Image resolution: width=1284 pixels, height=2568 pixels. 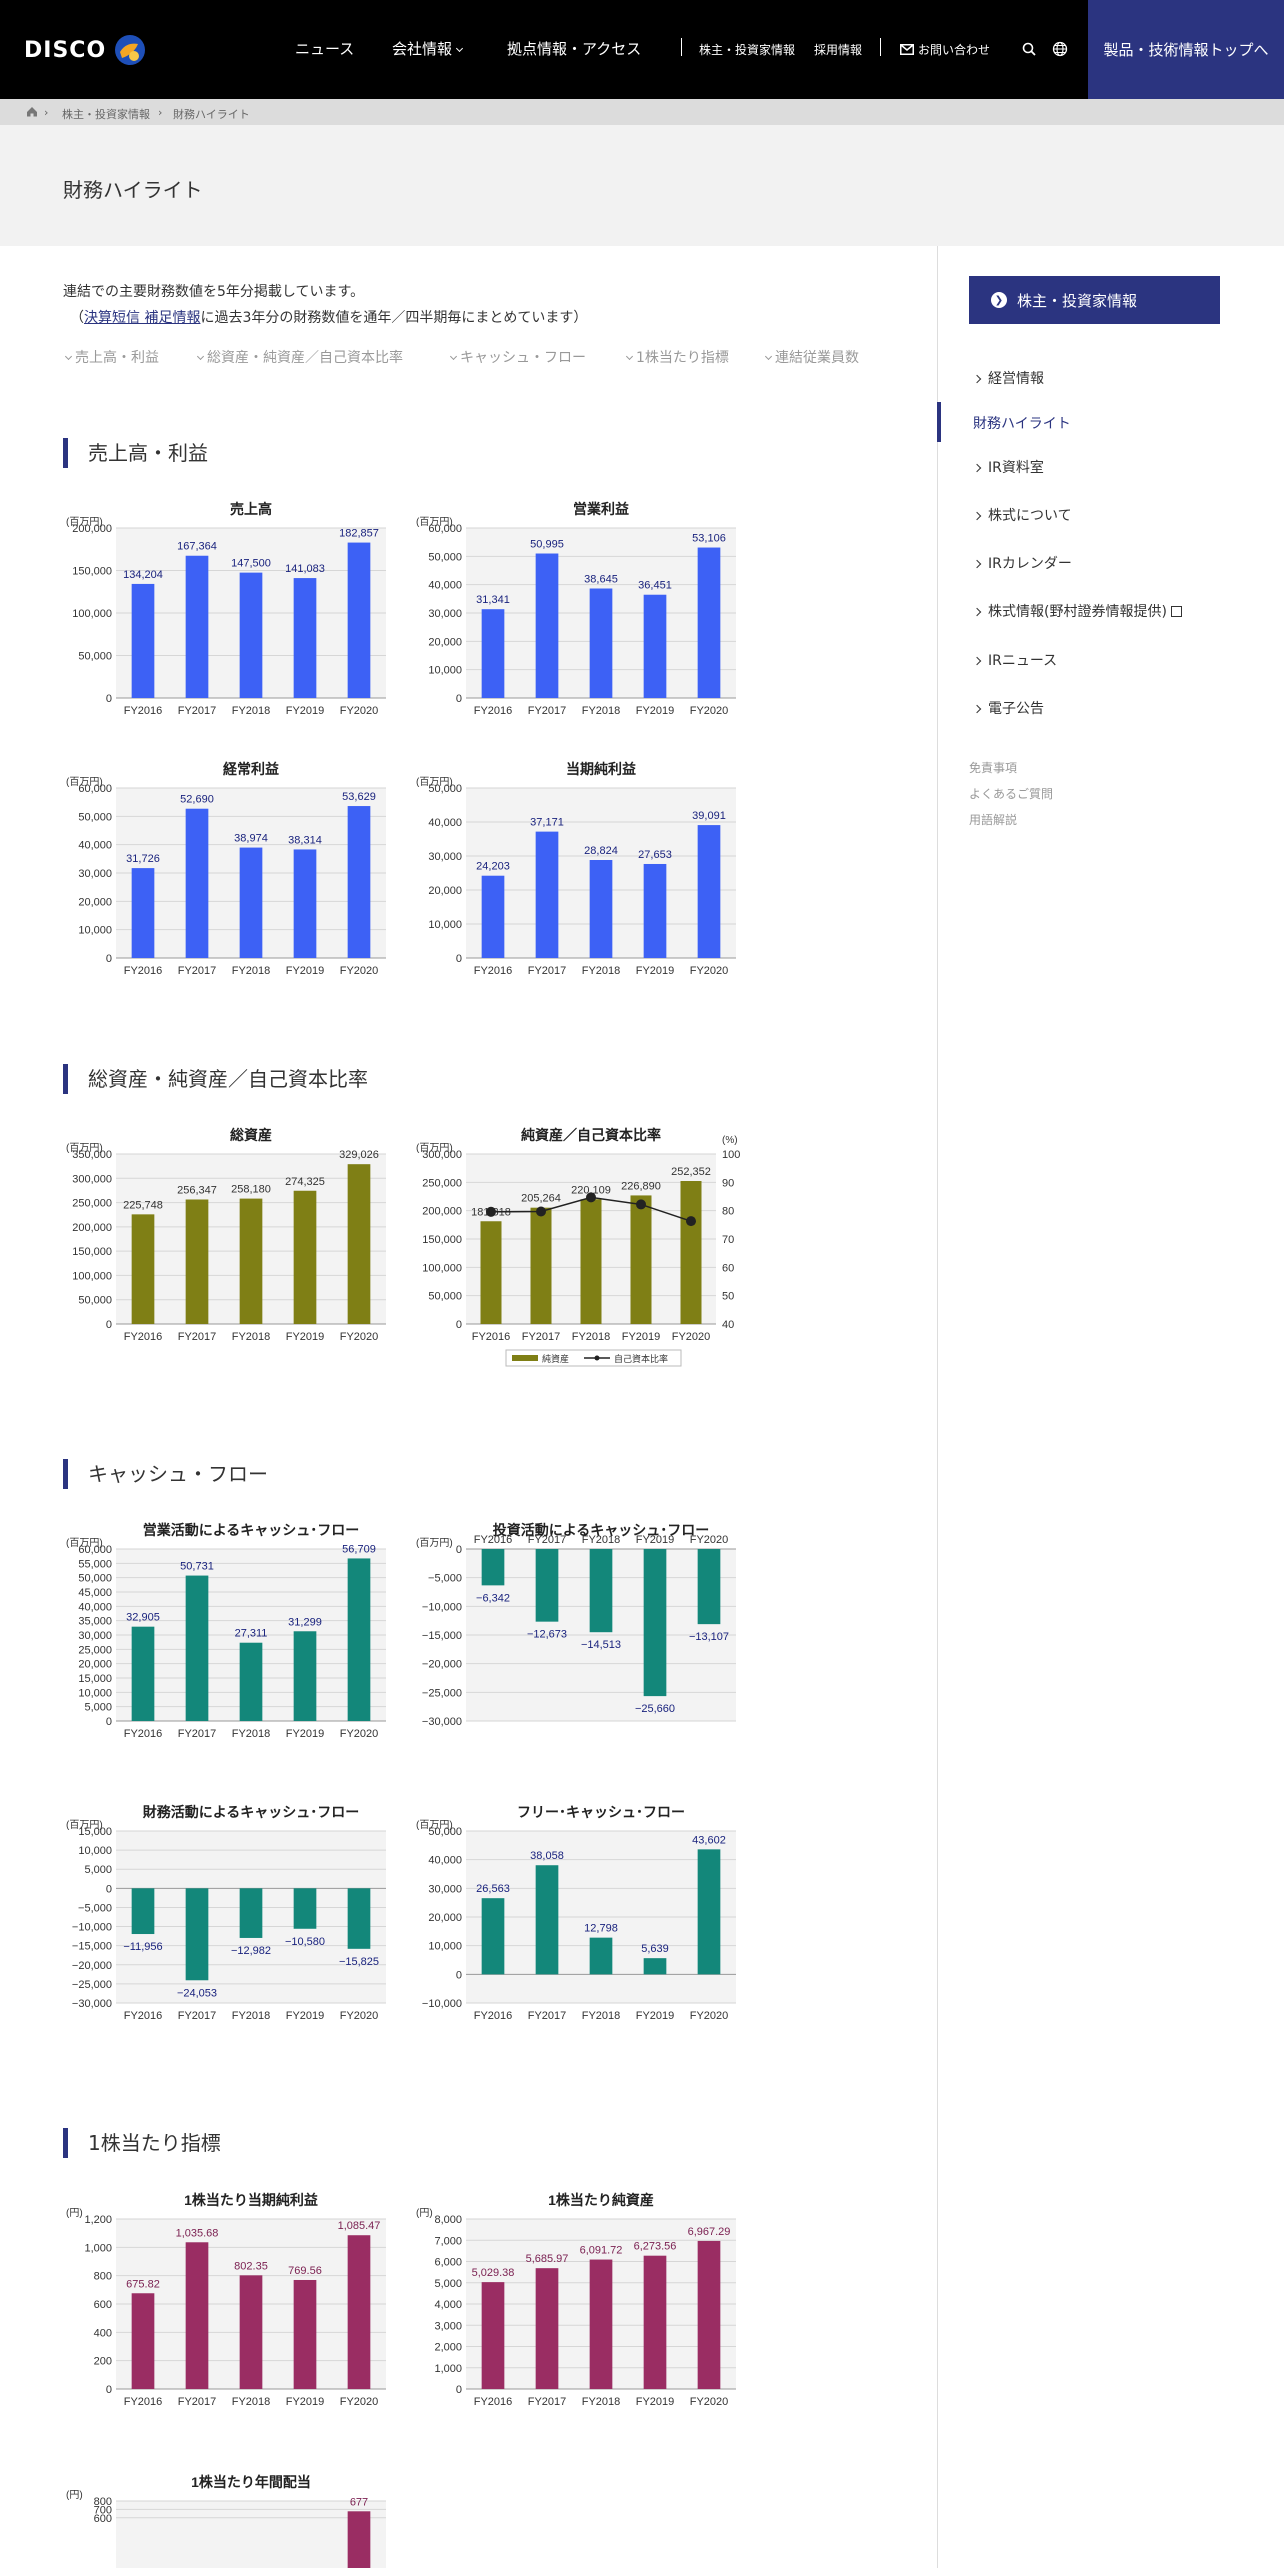 I want to click on nav-contact: お問い合わせ, so click(x=945, y=49).